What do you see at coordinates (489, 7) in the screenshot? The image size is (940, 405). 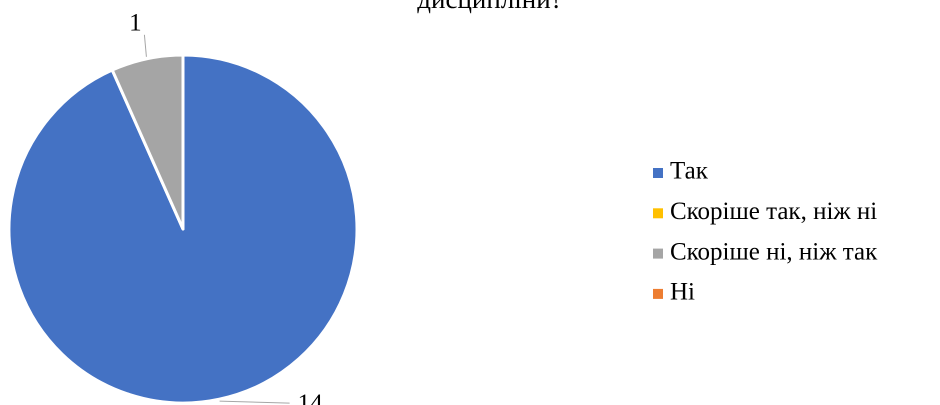 I see `chart-title: дисципліни?` at bounding box center [489, 7].